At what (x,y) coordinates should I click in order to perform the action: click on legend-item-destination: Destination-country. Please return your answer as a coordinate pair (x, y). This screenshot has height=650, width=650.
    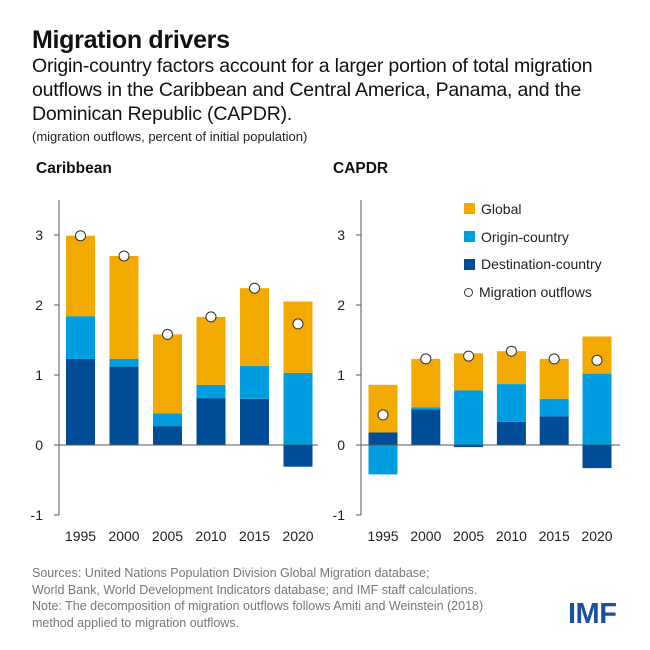
    Looking at the image, I should click on (533, 265).